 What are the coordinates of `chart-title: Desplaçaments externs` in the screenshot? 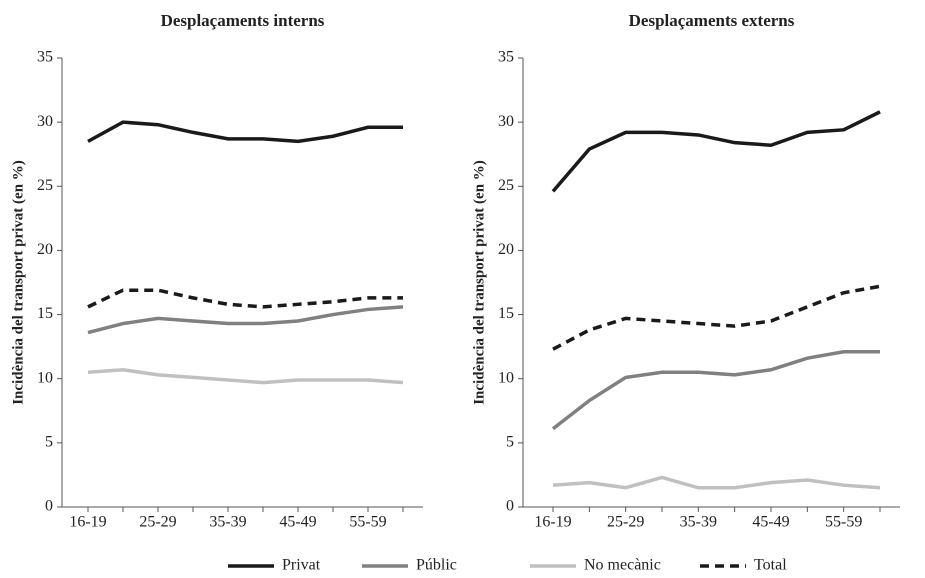 It's located at (712, 20).